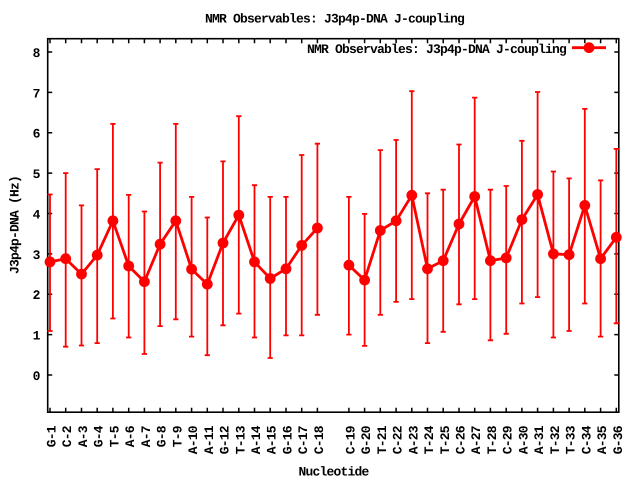  Describe the element at coordinates (240, 439) in the screenshot. I see `svg-text: T-13` at that location.